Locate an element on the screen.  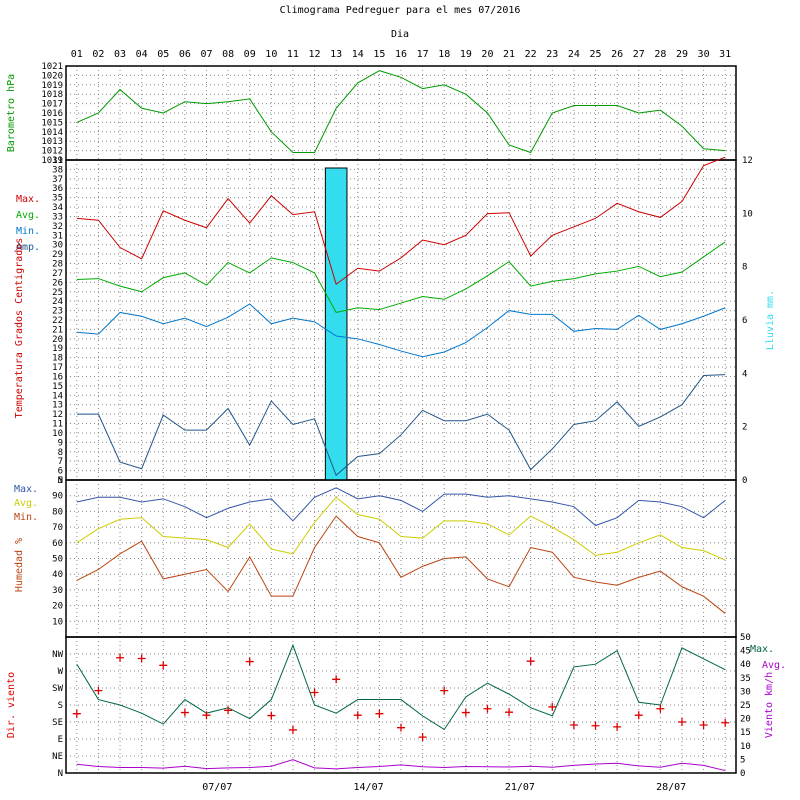
wind-speed-tick: 25 is located at coordinates (745, 706).